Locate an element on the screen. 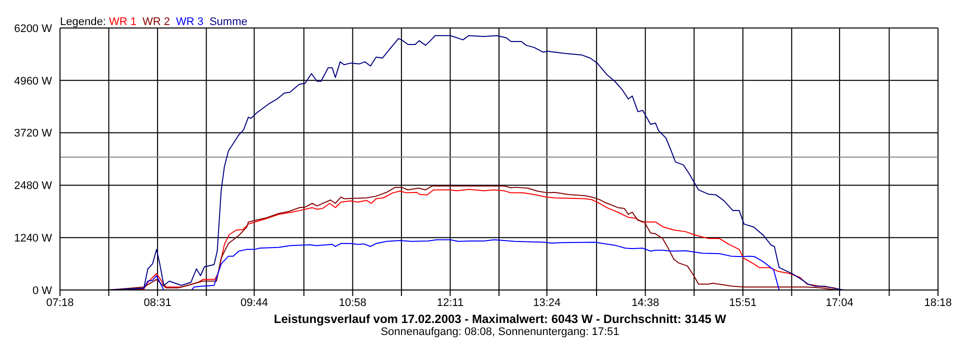  text: WR 2 is located at coordinates (156, 22).